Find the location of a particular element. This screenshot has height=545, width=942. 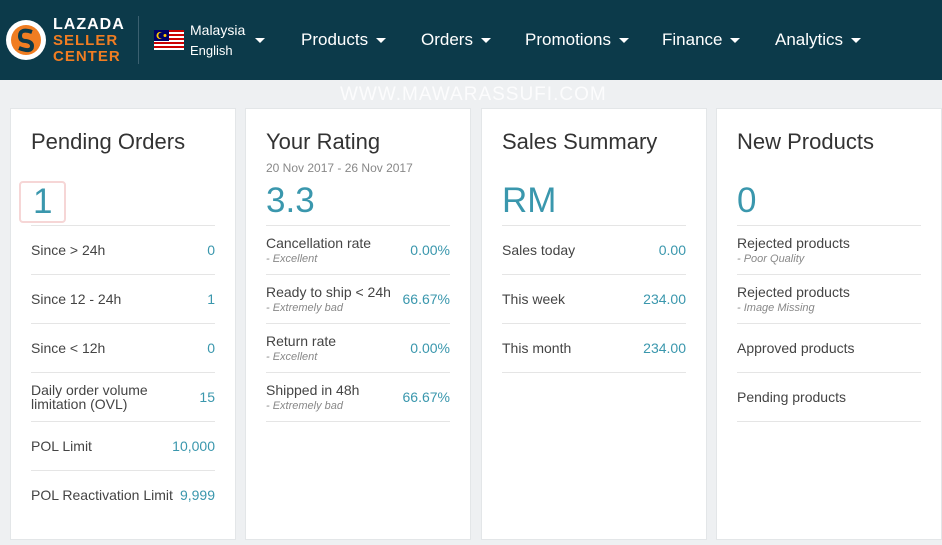

row-label: Since > 24h is located at coordinates (68, 250).